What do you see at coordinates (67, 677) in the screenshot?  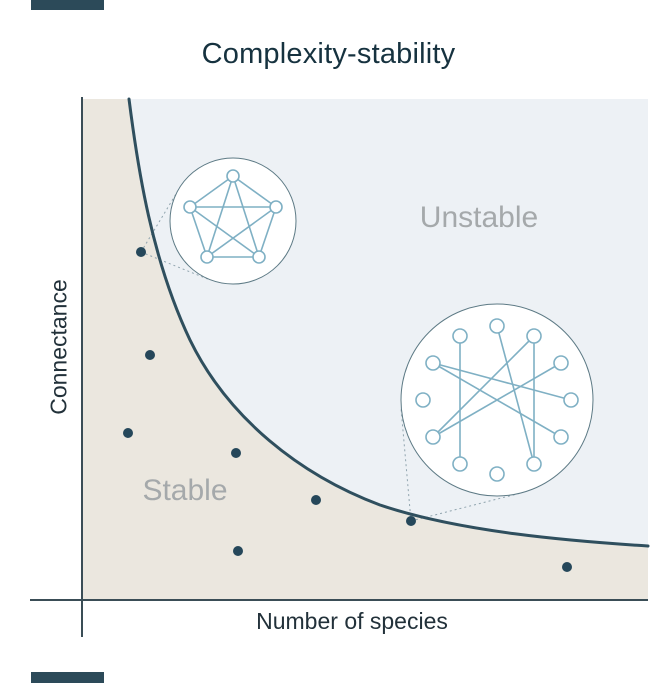 I see `bottom-left-accent-bar` at bounding box center [67, 677].